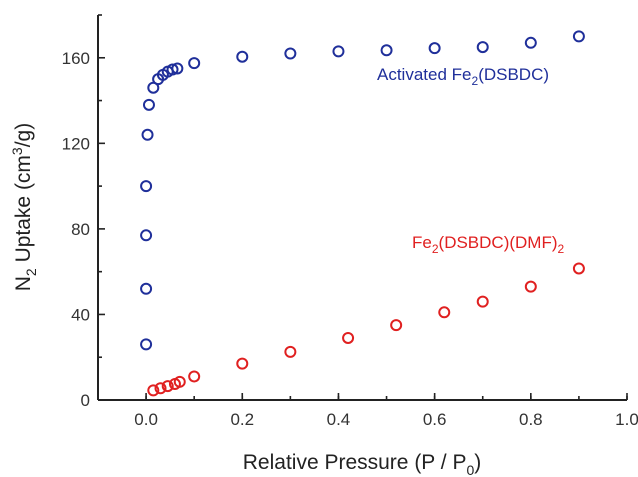 This screenshot has width=638, height=477. I want to click on y-tick-label: 80, so click(80, 229).